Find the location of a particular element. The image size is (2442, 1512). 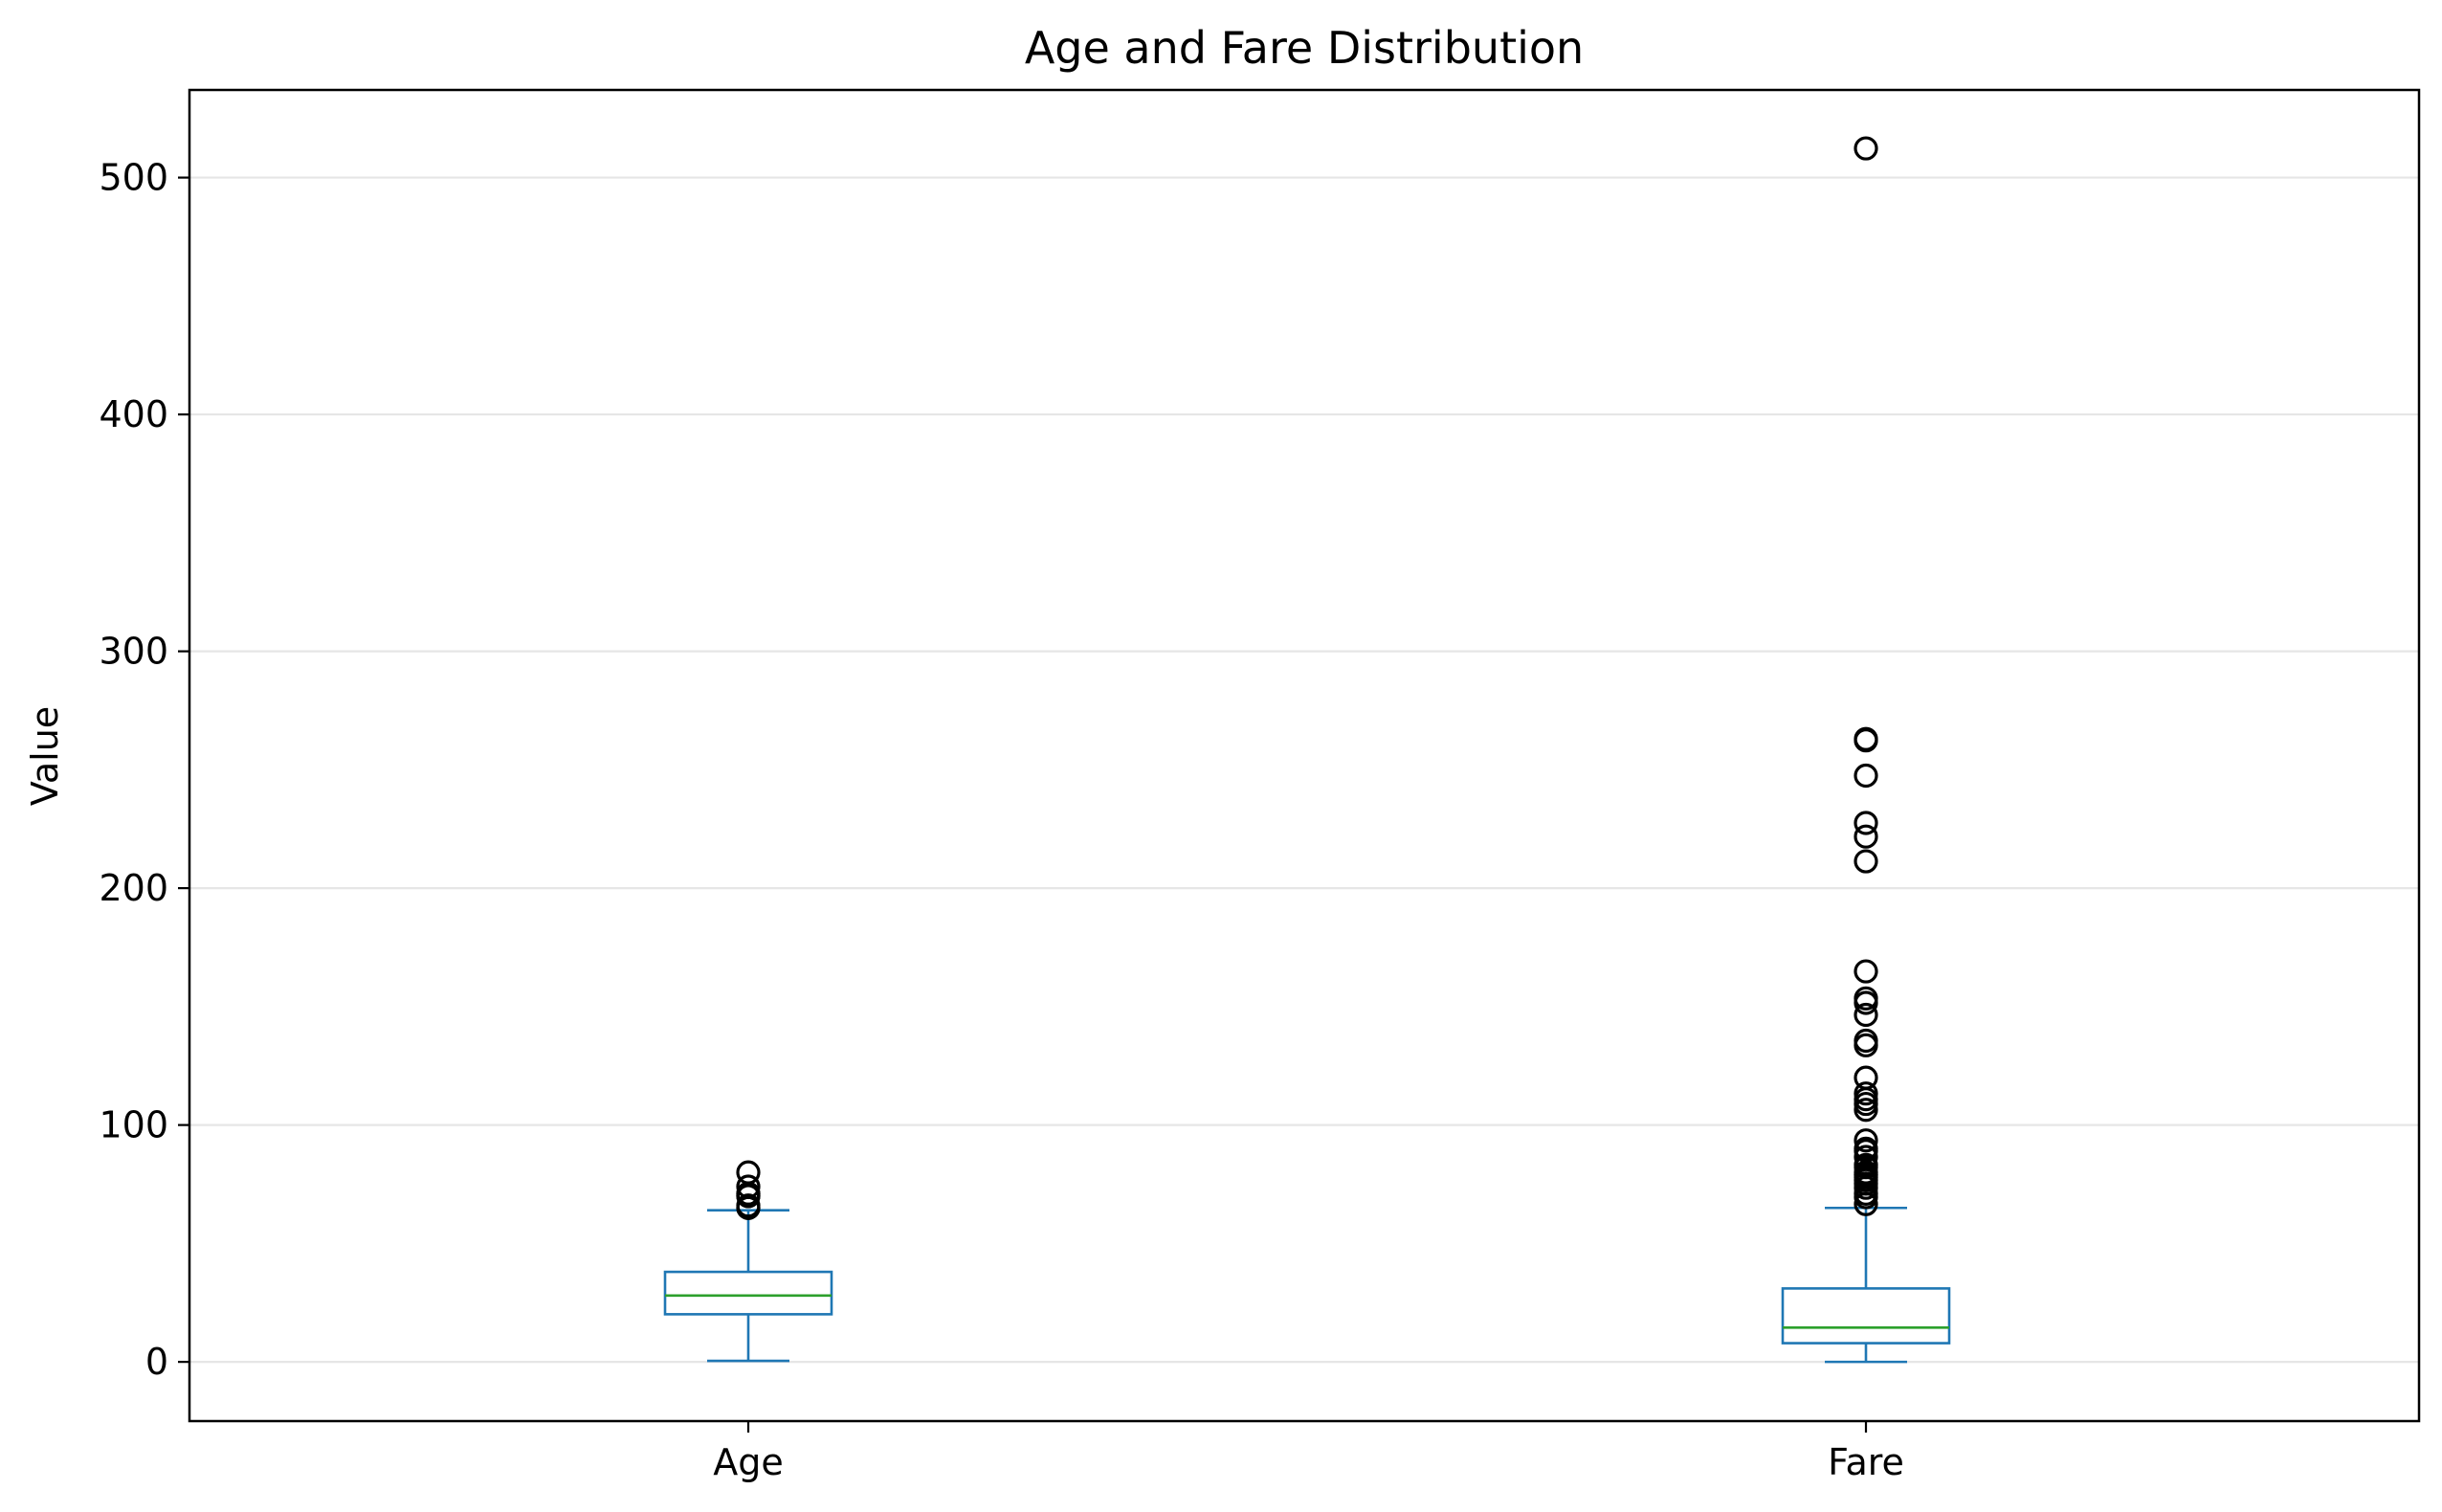

x-tick-label-age: Age is located at coordinates (748, 1462).